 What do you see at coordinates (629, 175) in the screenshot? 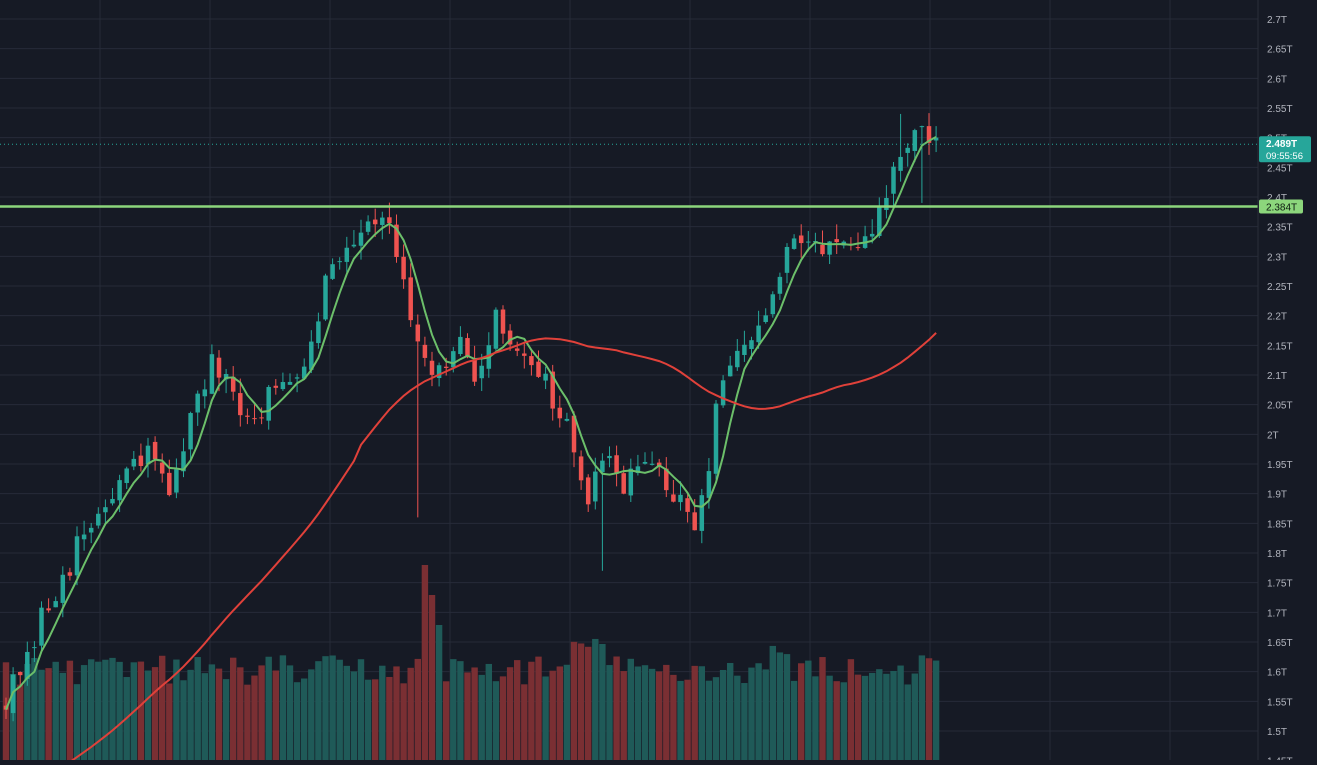
I see `horizontal-line` at bounding box center [629, 175].